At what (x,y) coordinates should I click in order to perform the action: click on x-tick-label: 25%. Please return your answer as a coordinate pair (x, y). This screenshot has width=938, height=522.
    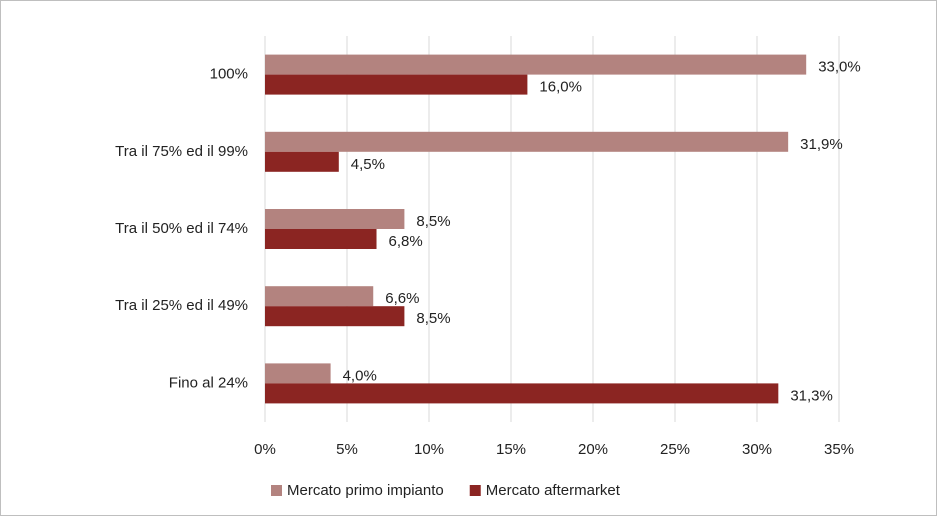
    Looking at the image, I should click on (675, 449).